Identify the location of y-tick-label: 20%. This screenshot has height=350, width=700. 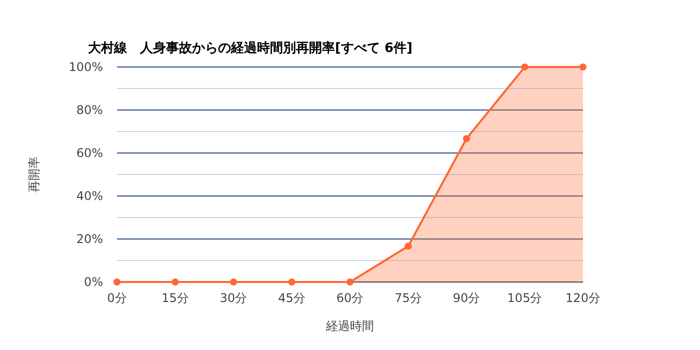
(89, 239).